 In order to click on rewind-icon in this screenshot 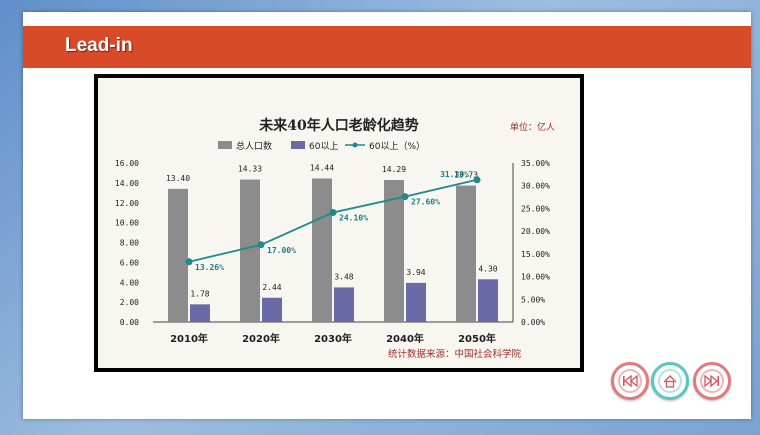, I will do `click(630, 381)`.